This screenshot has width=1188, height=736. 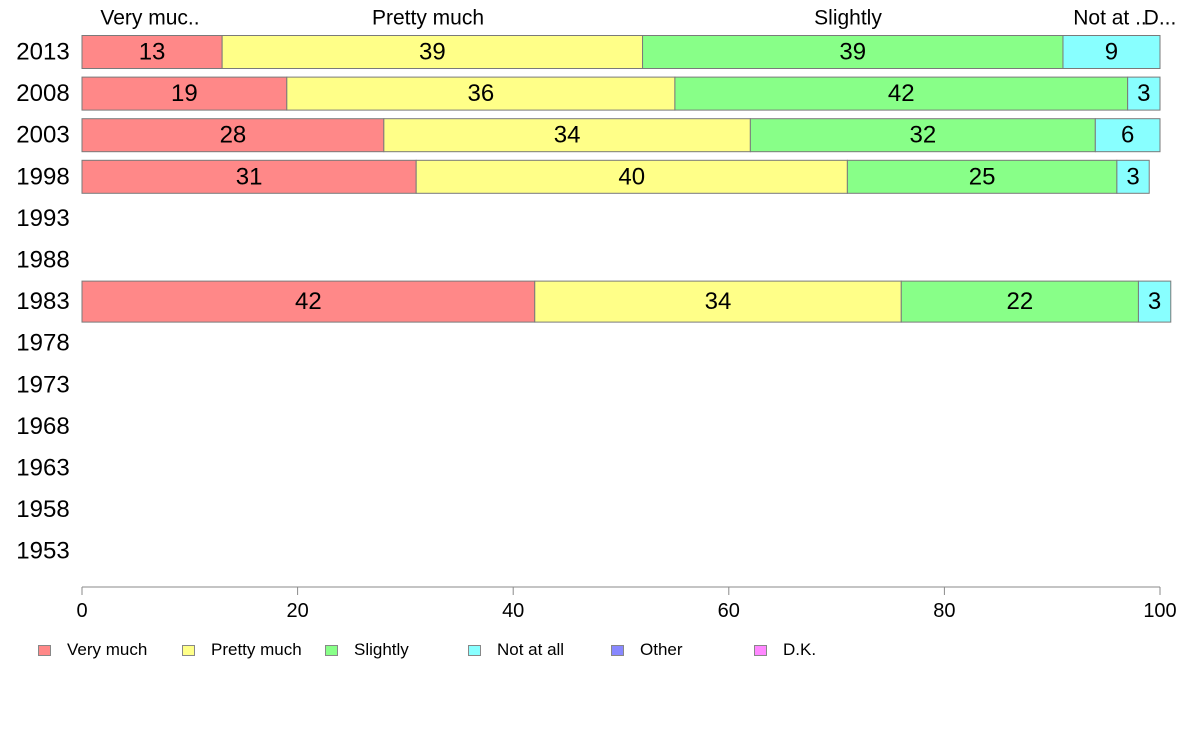 What do you see at coordinates (42, 260) in the screenshot?
I see `year-label: 1988` at bounding box center [42, 260].